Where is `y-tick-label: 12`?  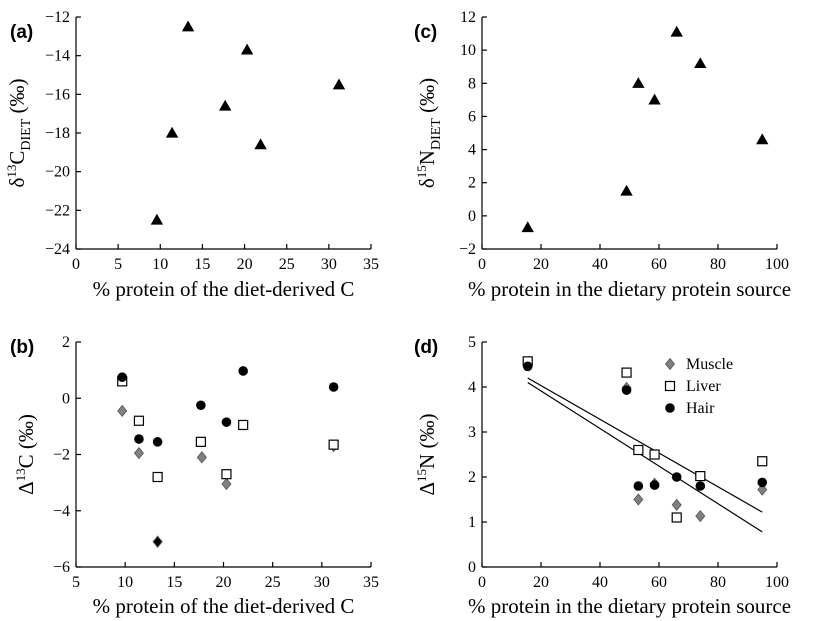
y-tick-label: 12 is located at coordinates (468, 17).